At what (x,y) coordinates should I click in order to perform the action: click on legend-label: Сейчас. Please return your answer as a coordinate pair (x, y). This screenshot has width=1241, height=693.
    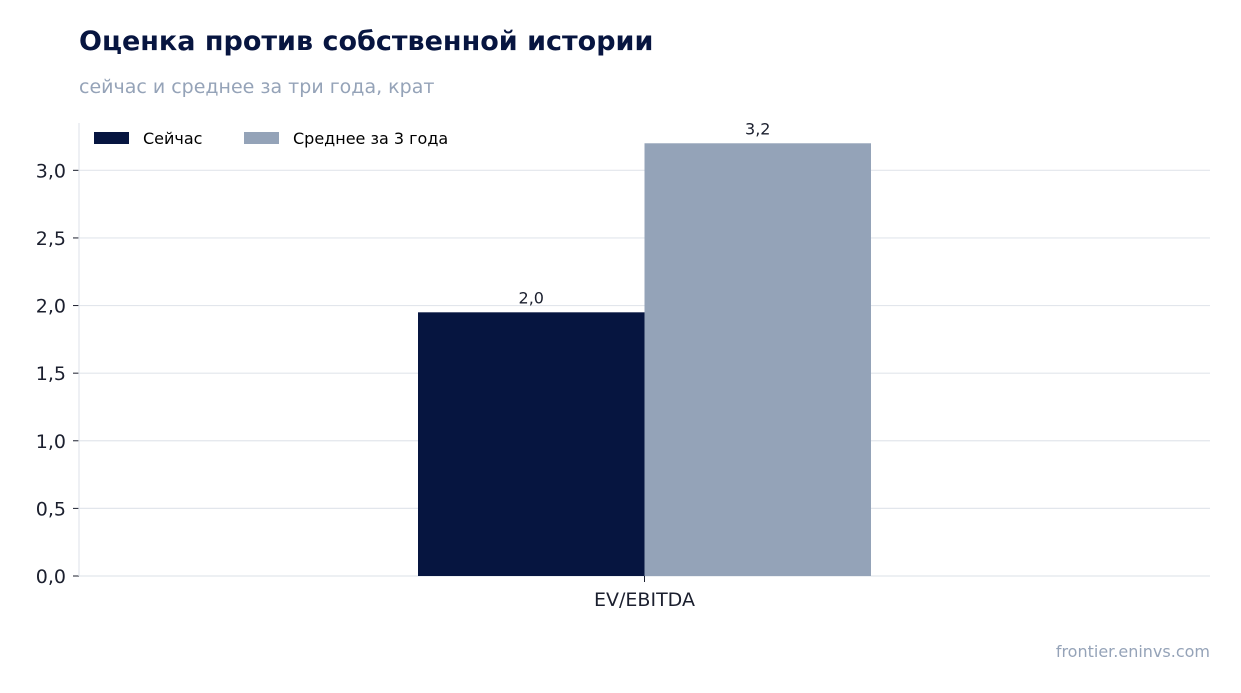
    Looking at the image, I should click on (172, 138).